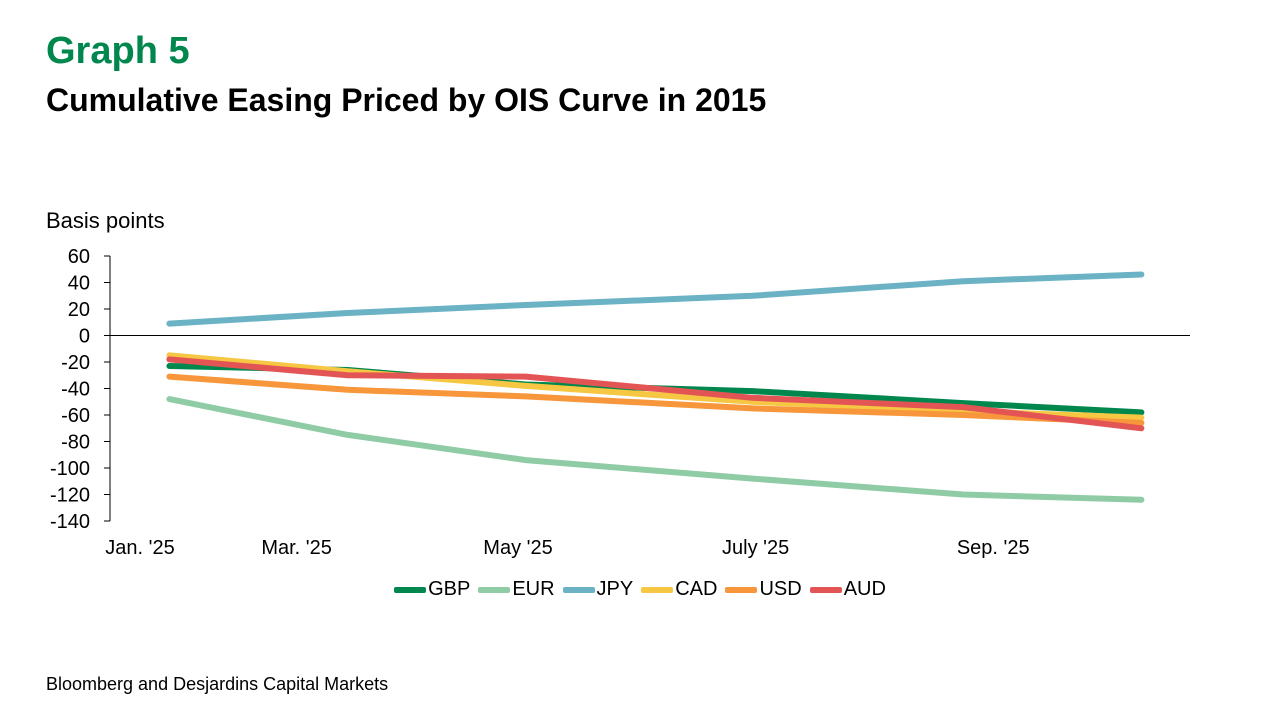 The width and height of the screenshot is (1280, 720). Describe the element at coordinates (615, 589) in the screenshot. I see `legend-label: JPY` at that location.